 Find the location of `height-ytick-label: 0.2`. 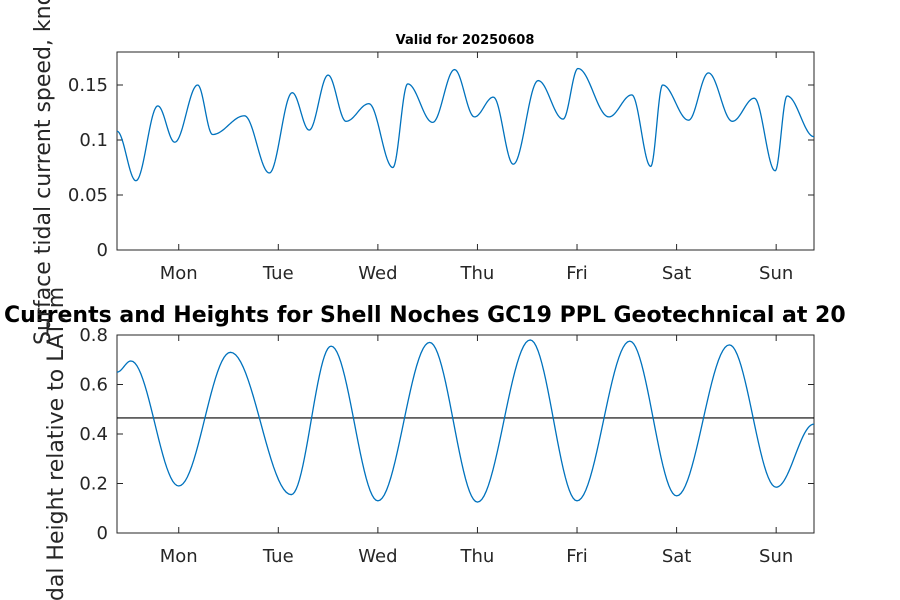

height-ytick-label: 0.2 is located at coordinates (93, 484).